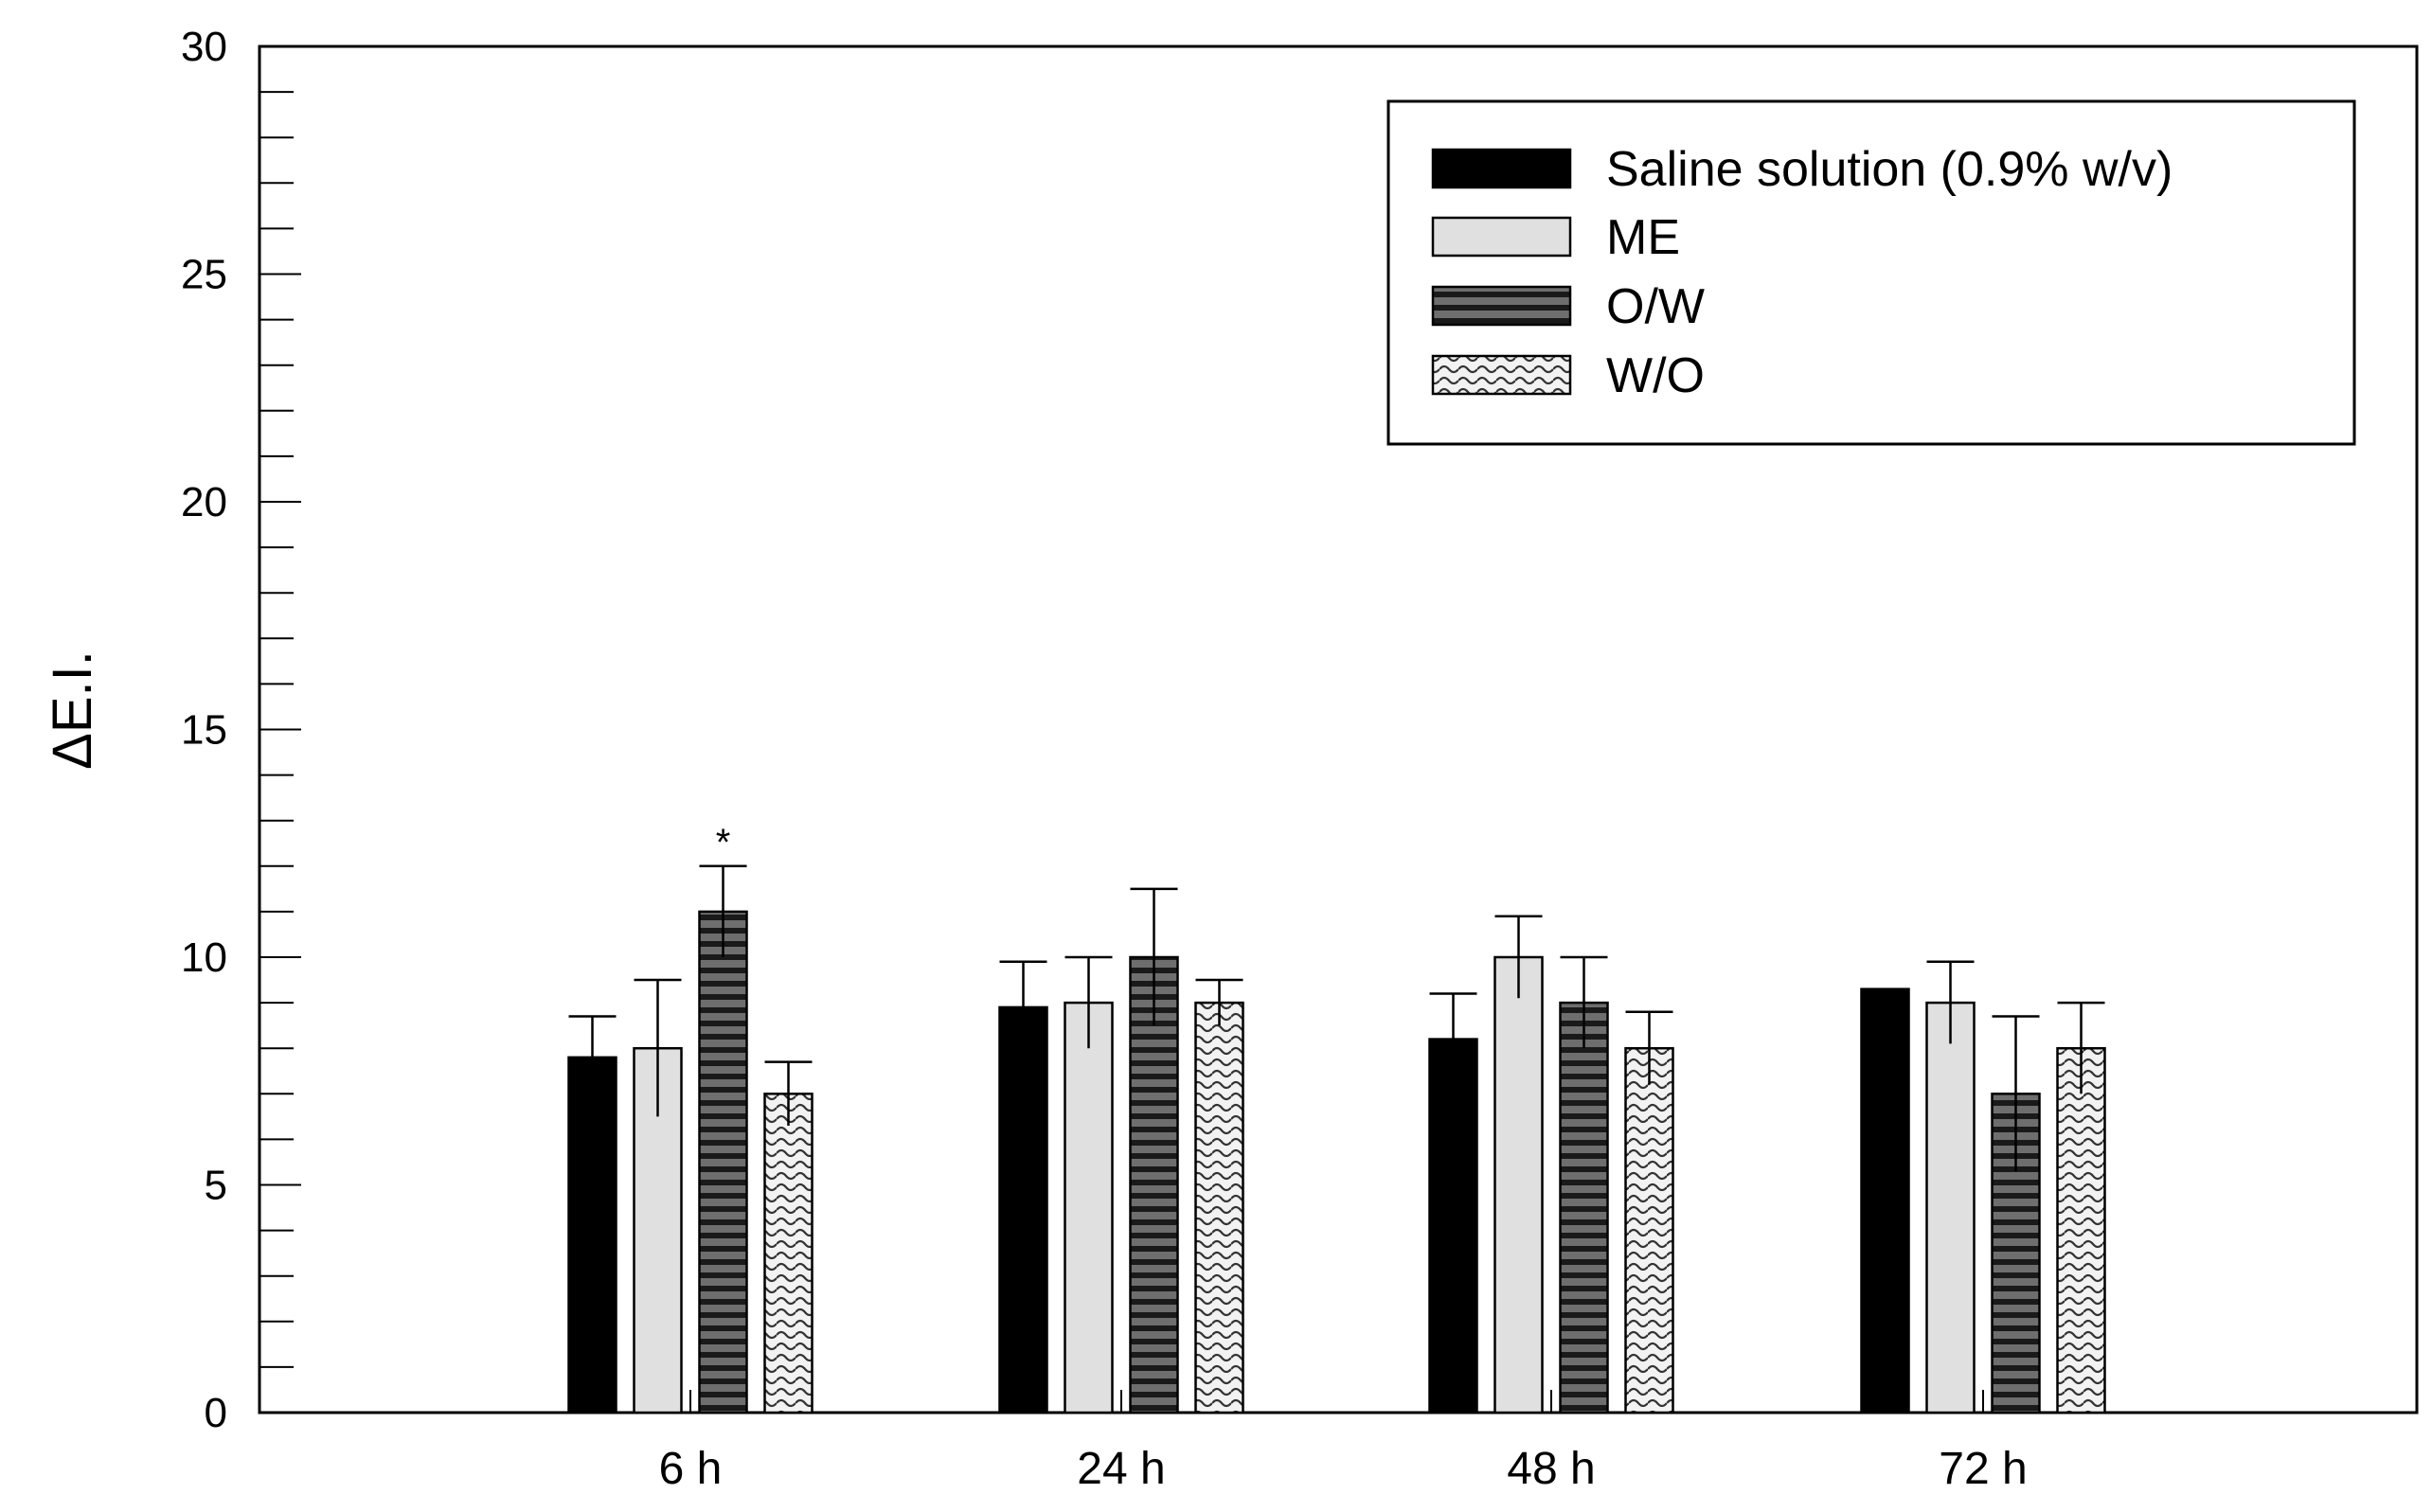 The image size is (2432, 1512). What do you see at coordinates (1889, 169) in the screenshot?
I see `legend-label: Saline solution (0.9% w/v)` at bounding box center [1889, 169].